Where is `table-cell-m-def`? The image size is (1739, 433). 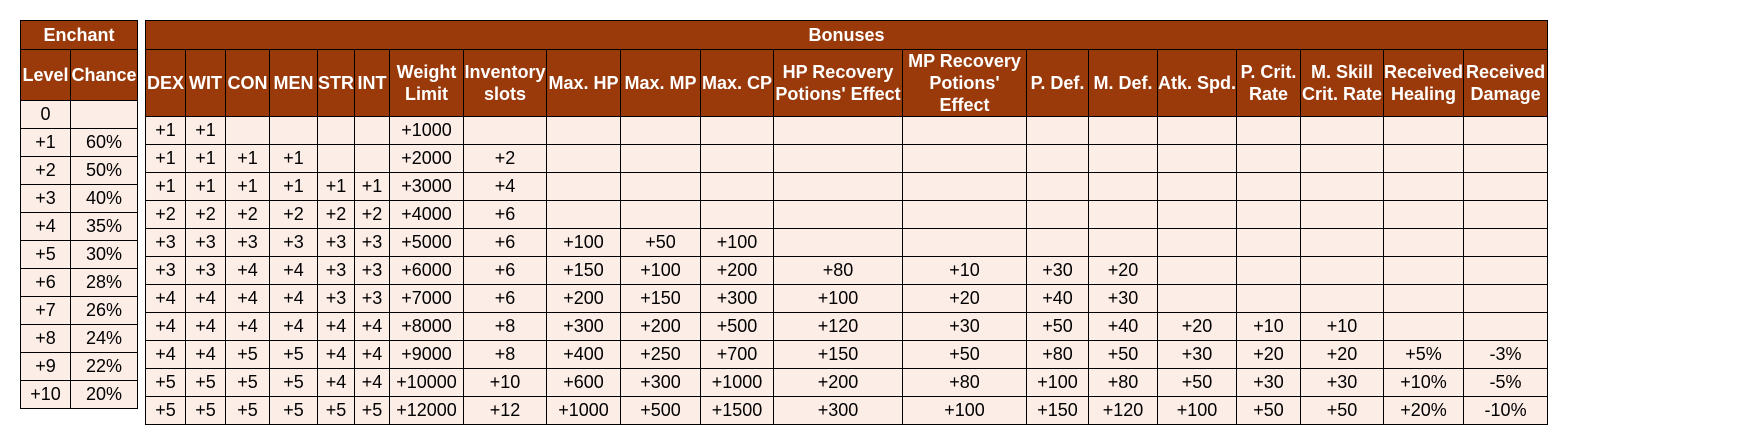 table-cell-m-def is located at coordinates (1123, 186).